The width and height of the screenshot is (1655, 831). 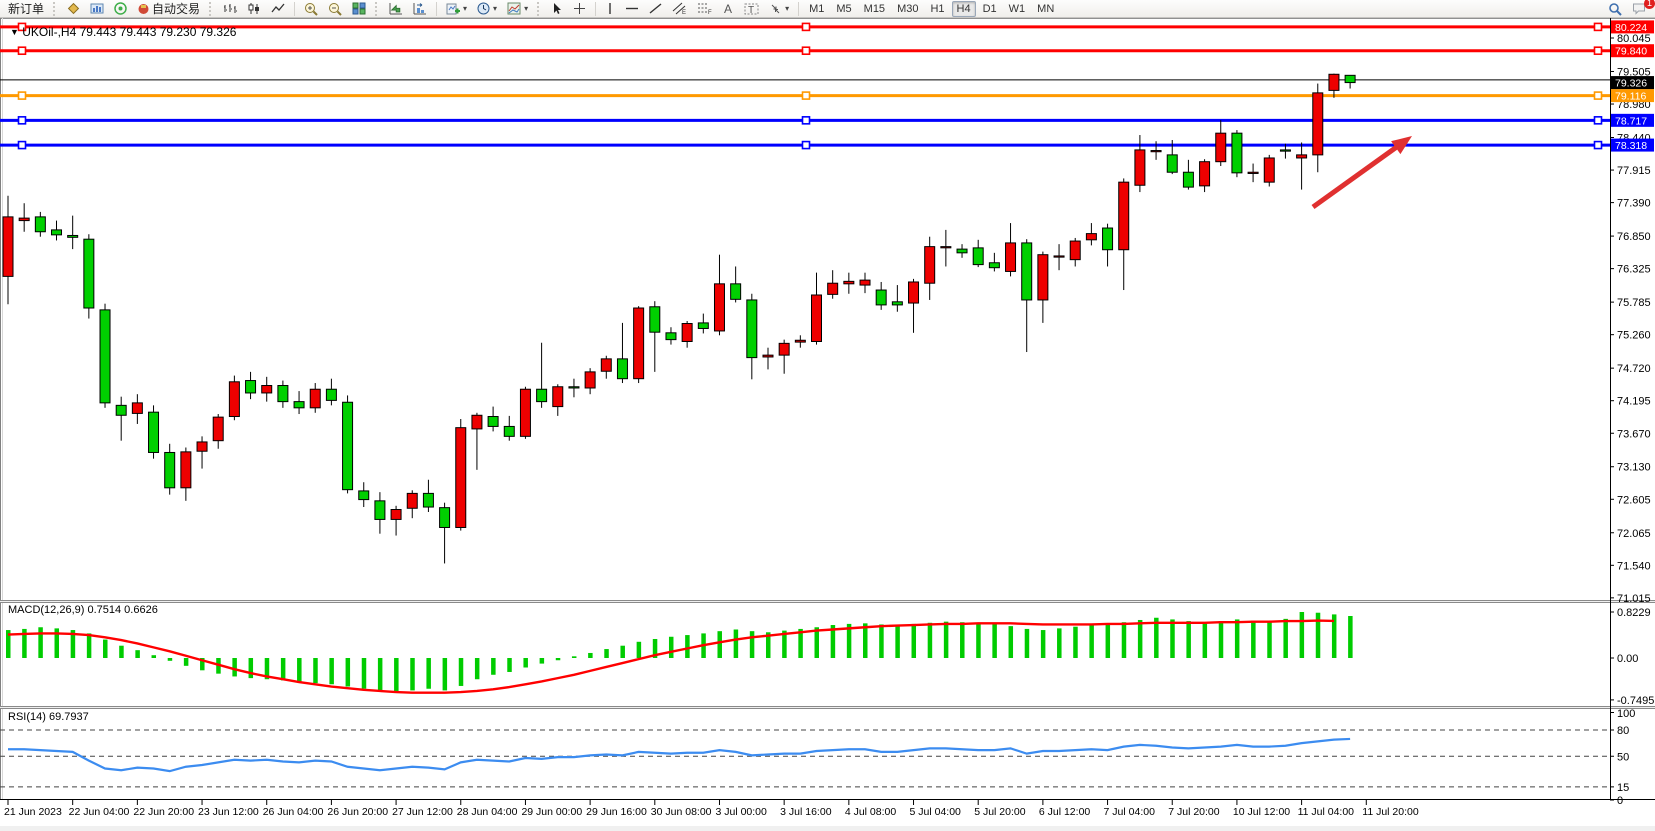 I want to click on chart-symbol-period: UKOil-,H4, so click(x=49, y=32).